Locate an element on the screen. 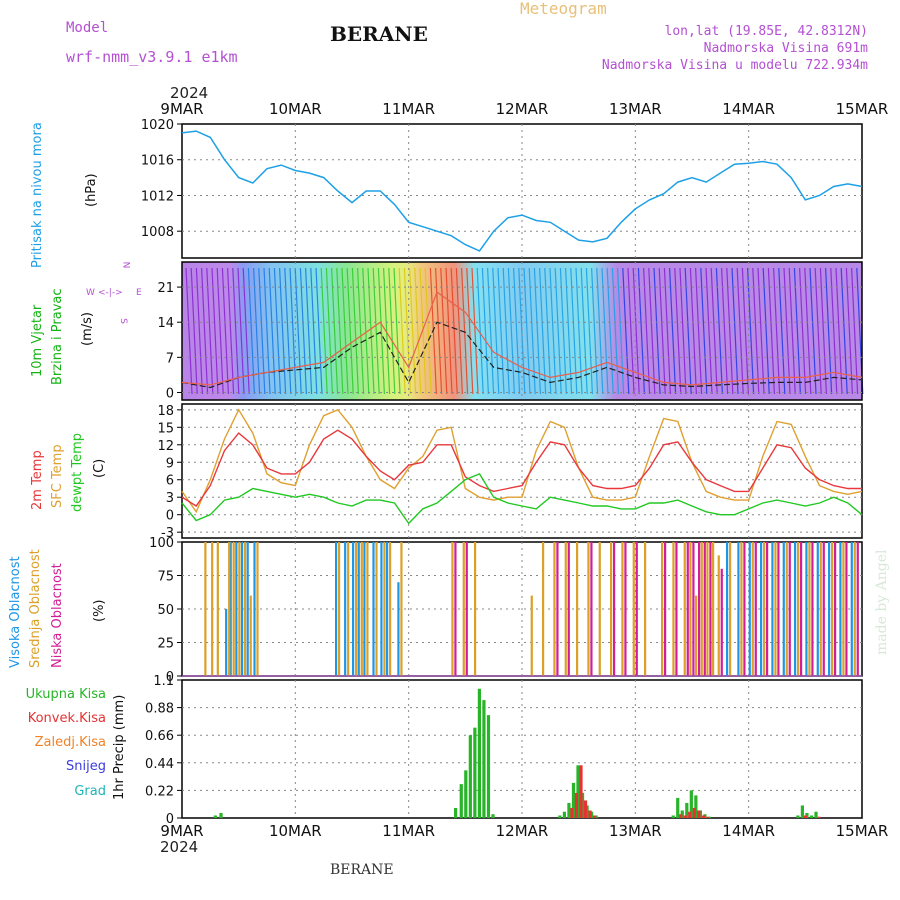 The width and height of the screenshot is (900, 900). y-tick-label: 15 is located at coordinates (165, 428).